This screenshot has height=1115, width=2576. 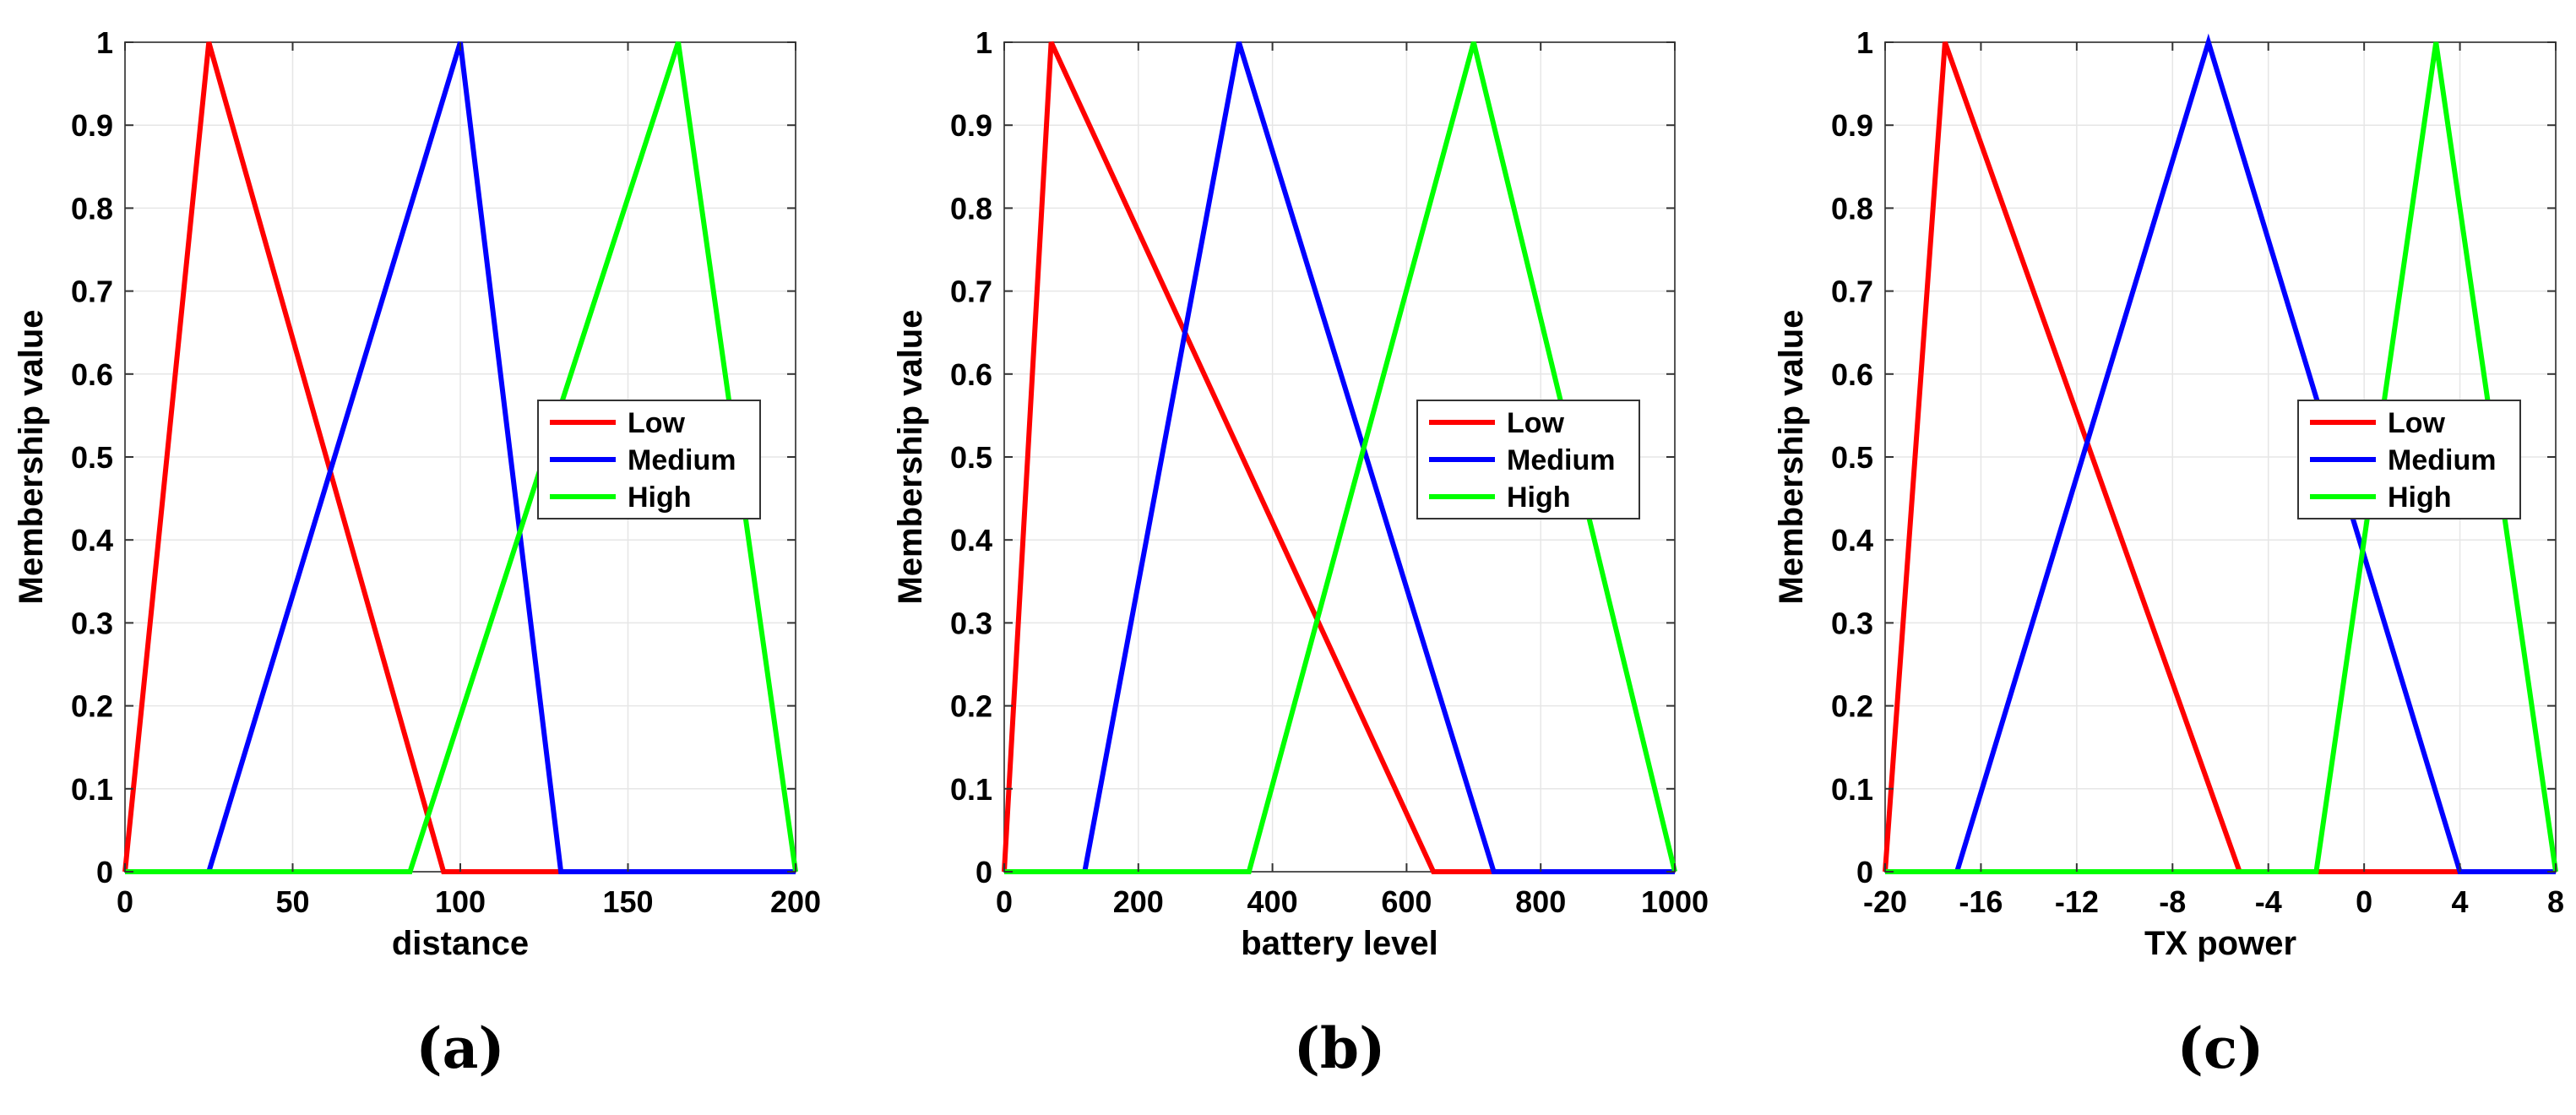 I want to click on x-tick-label: 100, so click(x=460, y=901).